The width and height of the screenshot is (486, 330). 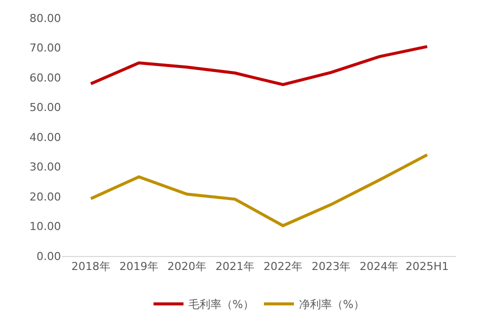 I want to click on x-tick-label: 2020年, so click(x=186, y=267).